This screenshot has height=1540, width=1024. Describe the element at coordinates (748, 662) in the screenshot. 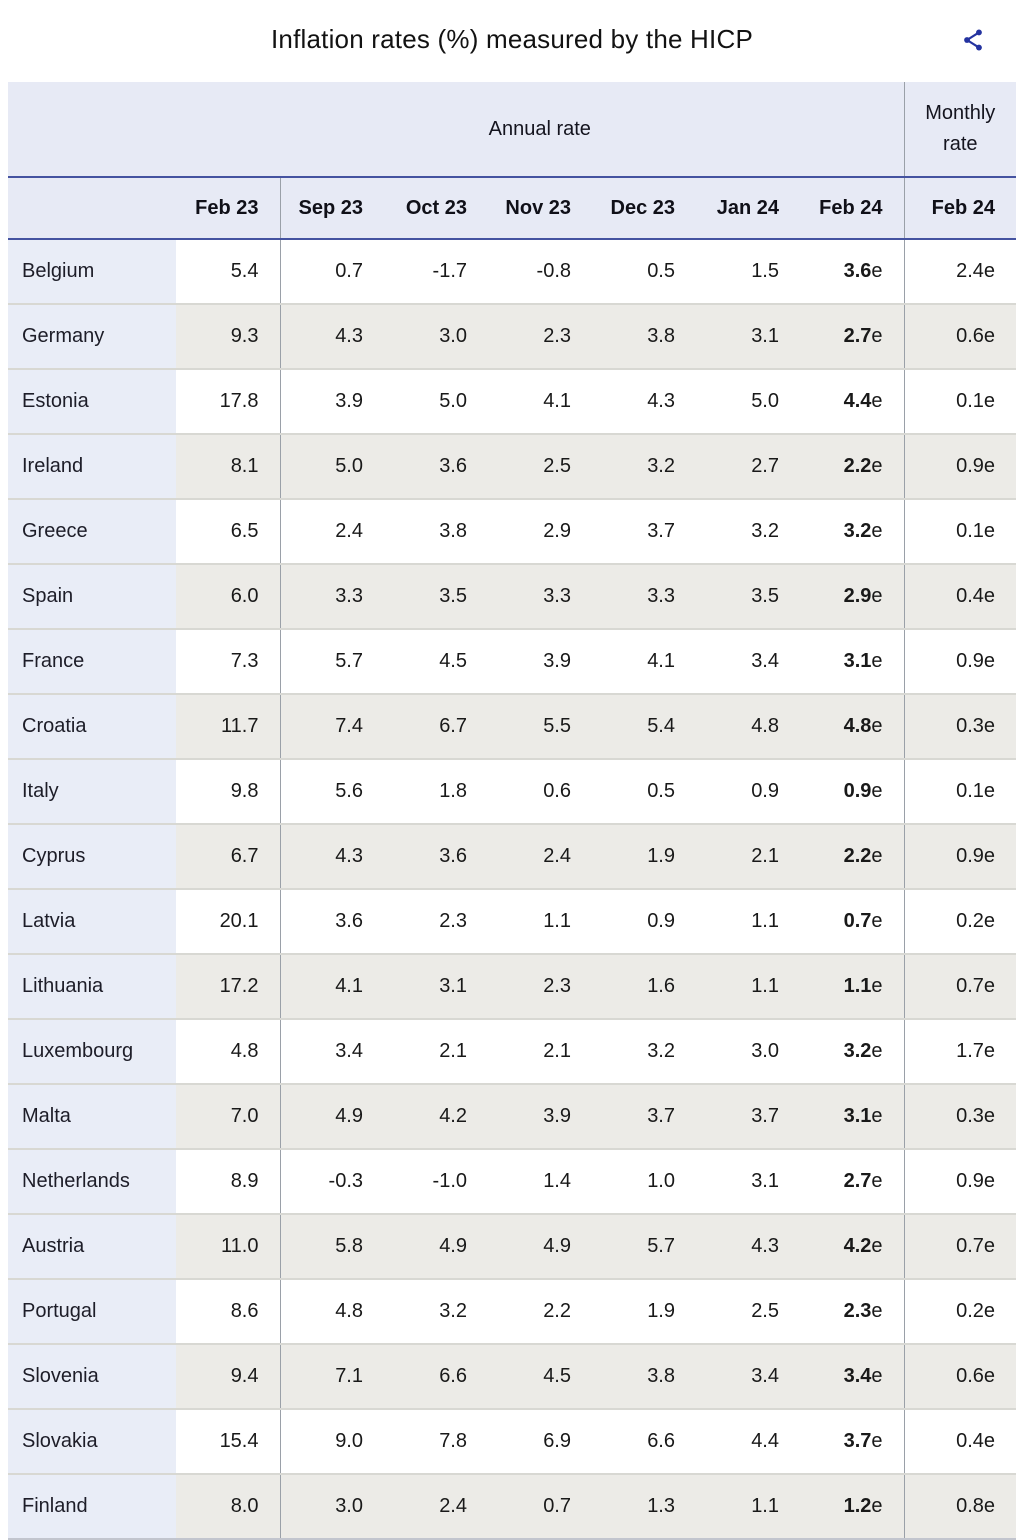

I see `value-cell-jan24: 3.4` at that location.